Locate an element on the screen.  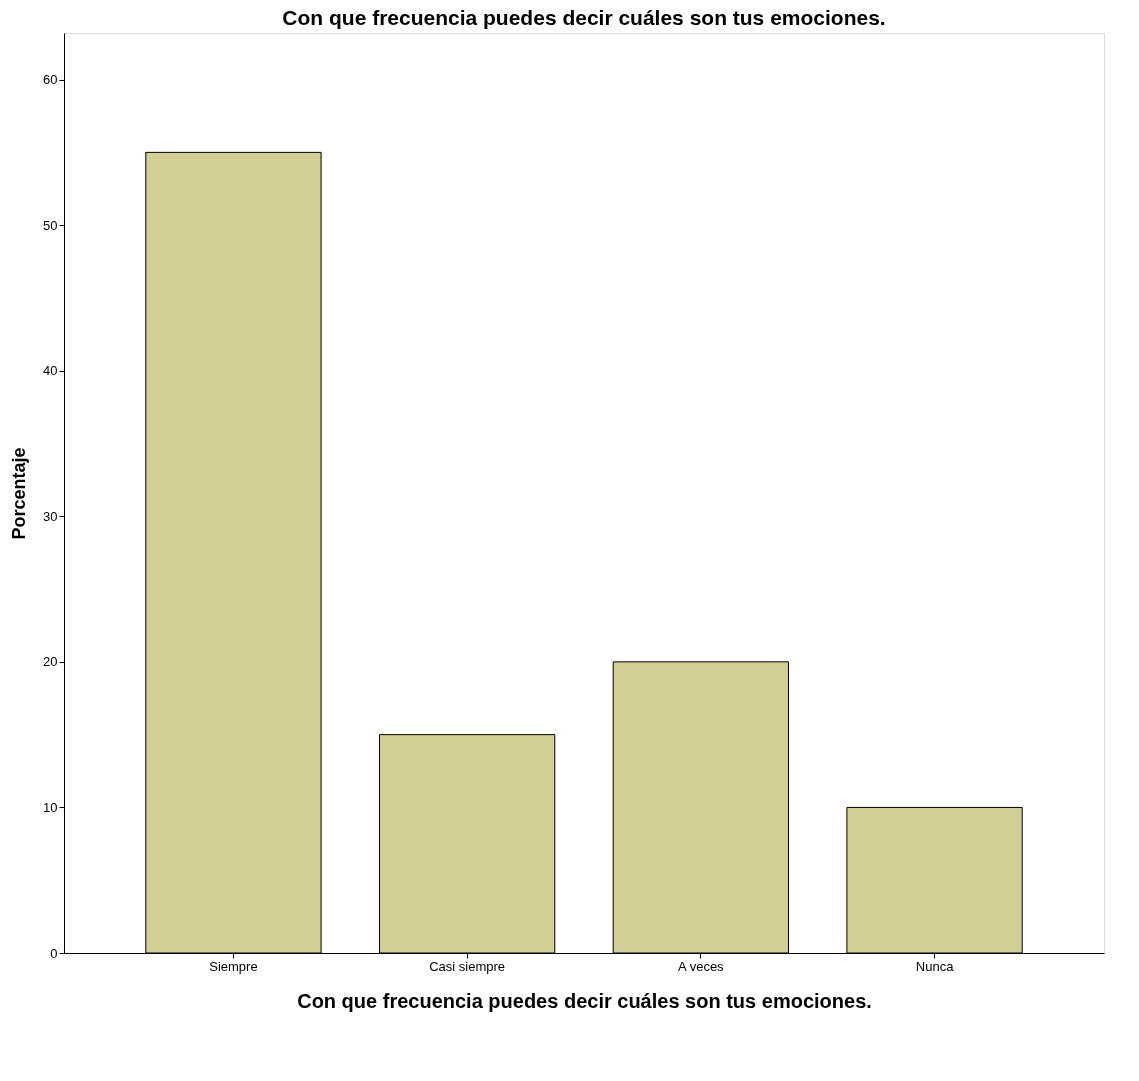
y-tick-label: 60 is located at coordinates (50, 80).